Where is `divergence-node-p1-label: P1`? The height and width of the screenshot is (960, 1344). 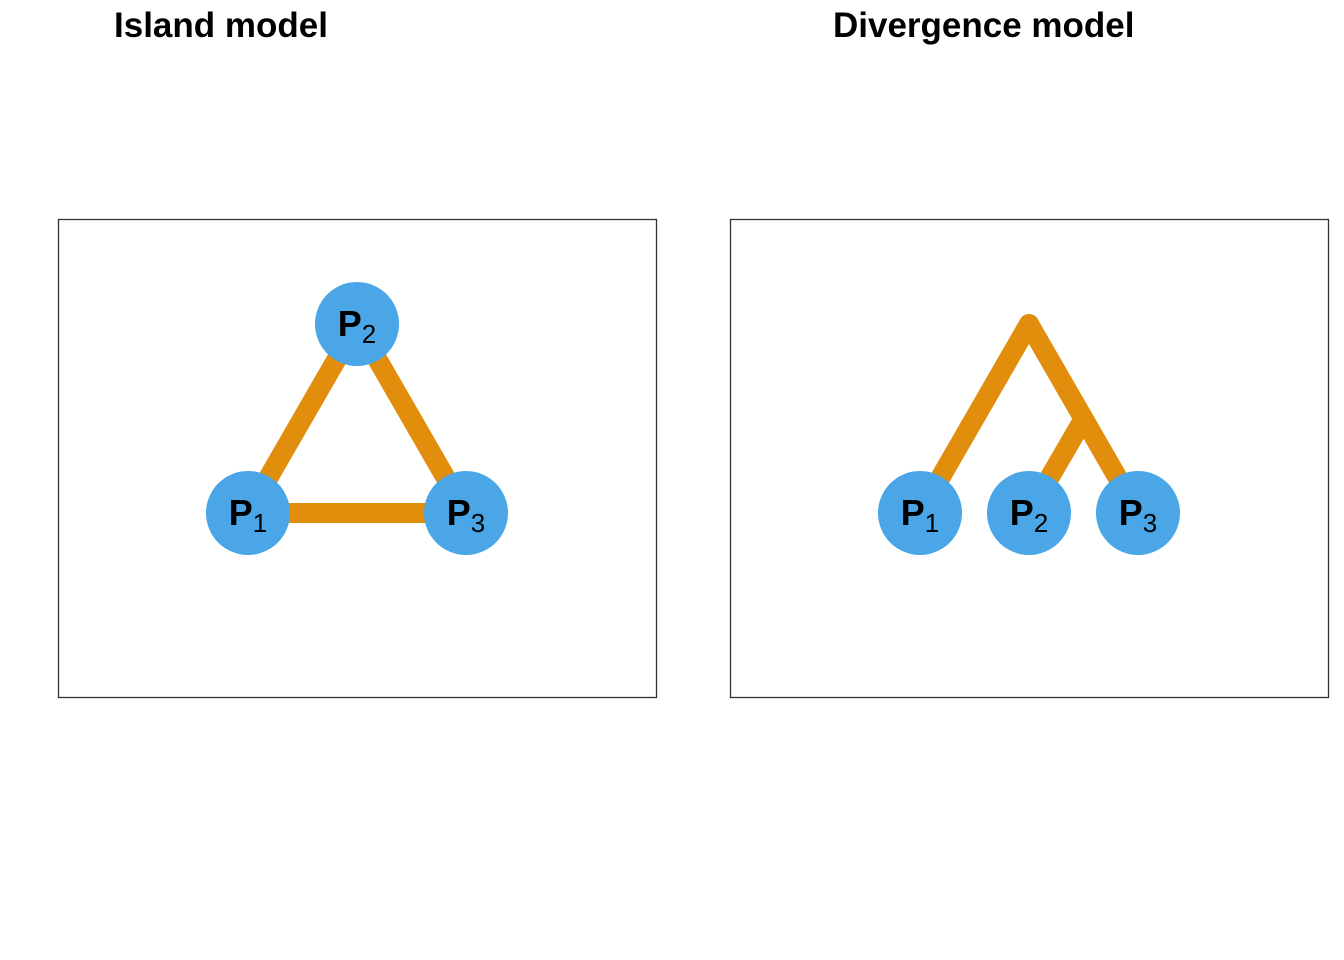
divergence-node-p1-label: P1 is located at coordinates (920, 515).